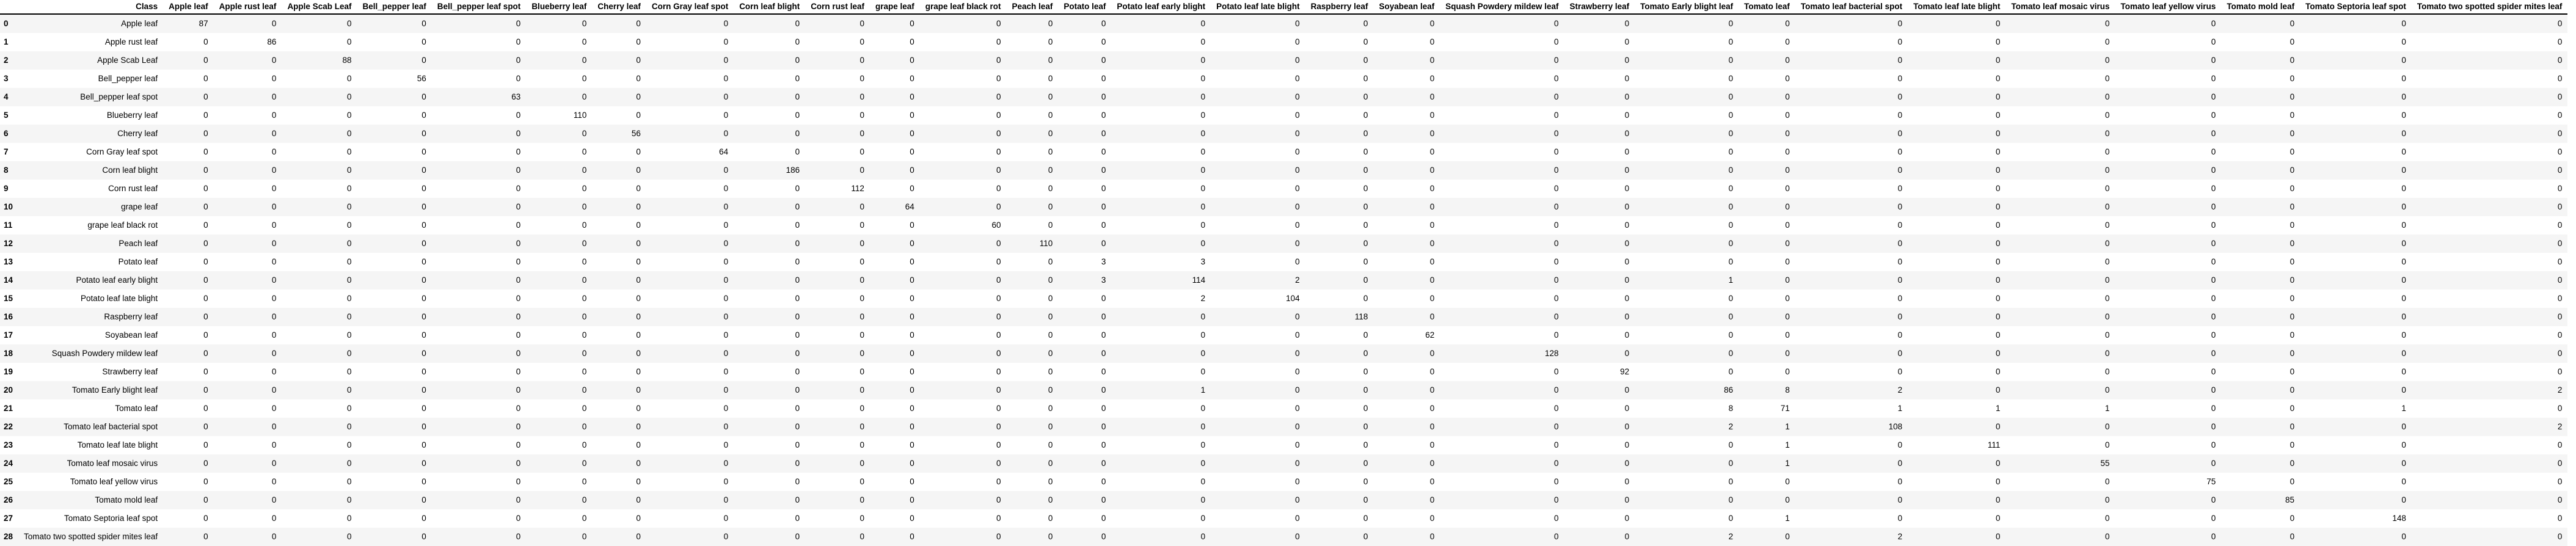  Describe the element at coordinates (8, 371) in the screenshot. I see `row-index: 19` at that location.